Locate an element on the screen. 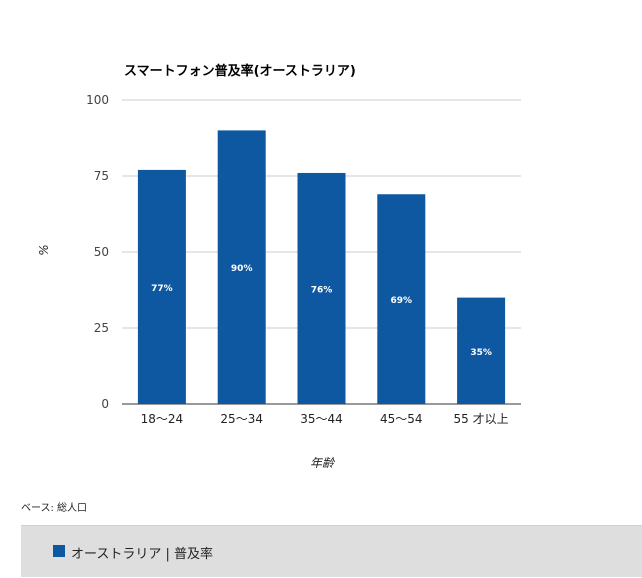 The width and height of the screenshot is (642, 578). y-tick-label: 25 is located at coordinates (101, 328).